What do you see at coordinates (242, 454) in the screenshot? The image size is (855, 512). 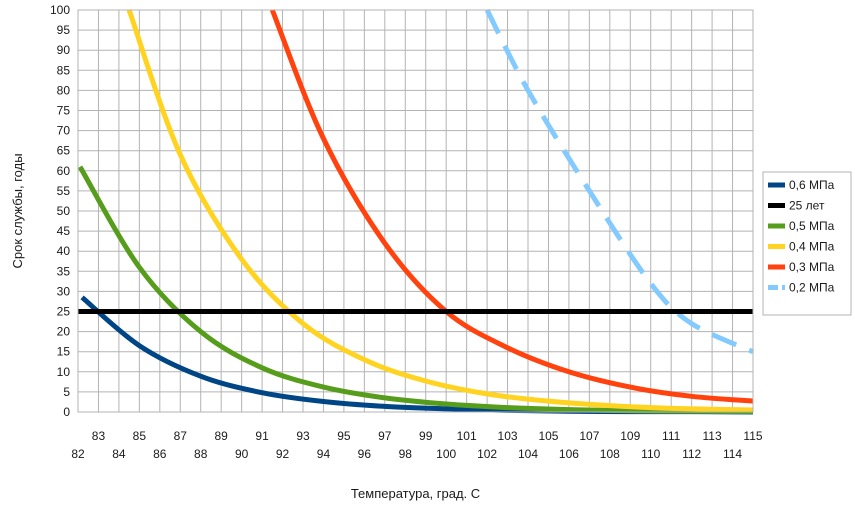 I see `x-tick-label-lower: 90` at bounding box center [242, 454].